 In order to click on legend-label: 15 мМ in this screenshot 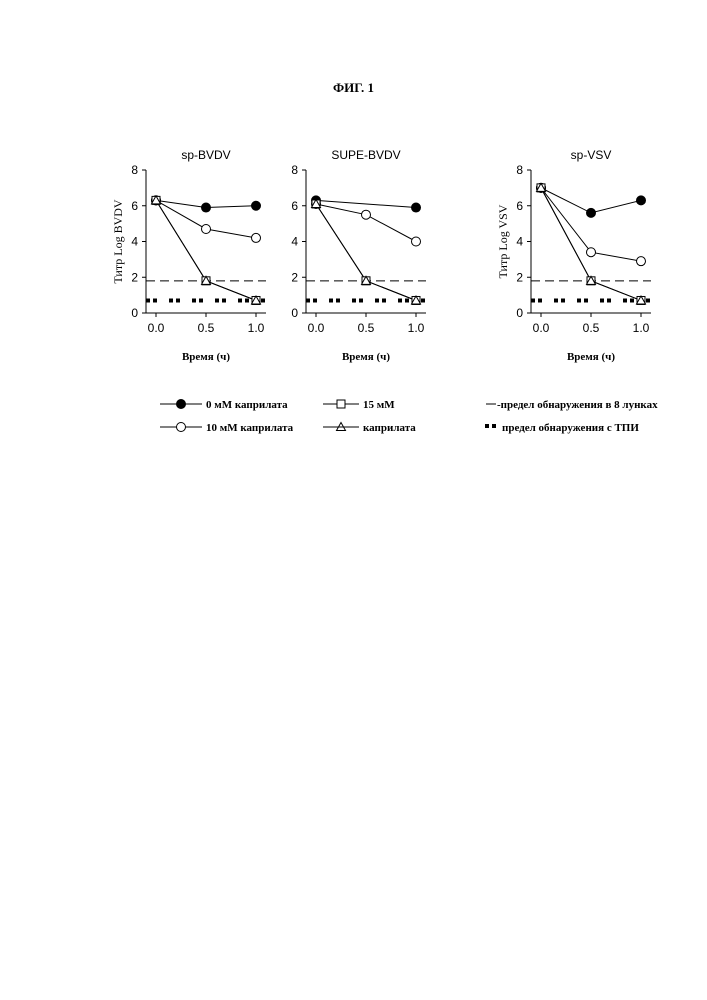, I will do `click(379, 405)`.